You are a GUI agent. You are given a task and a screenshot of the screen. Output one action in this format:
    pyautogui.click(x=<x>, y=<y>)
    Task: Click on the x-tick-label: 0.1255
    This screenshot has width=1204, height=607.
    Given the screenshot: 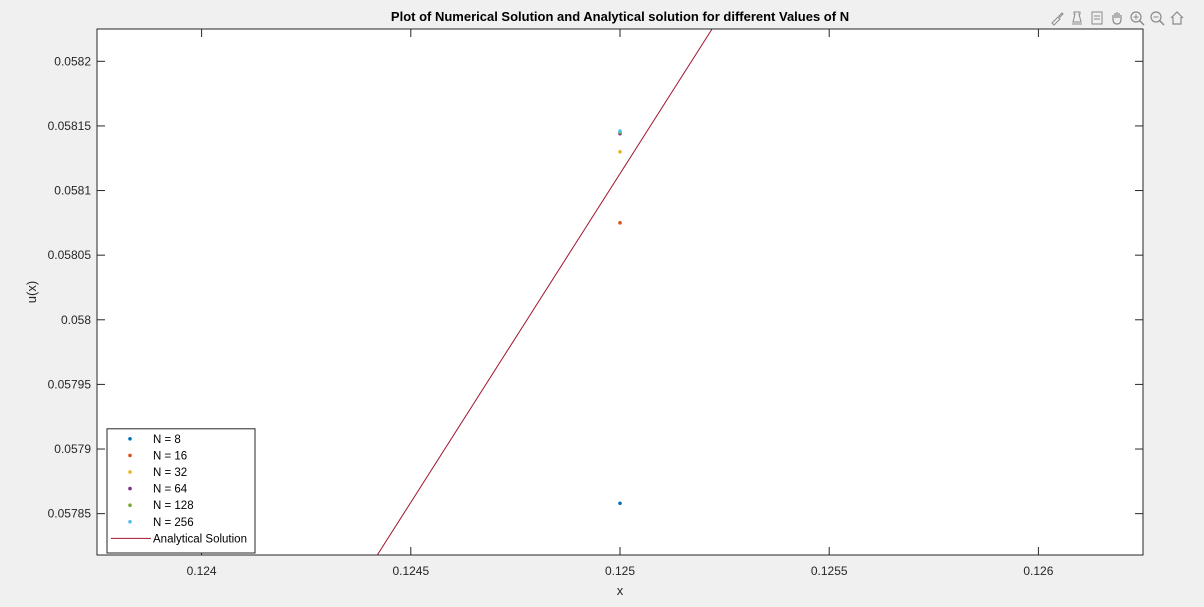 What is the action you would take?
    pyautogui.click(x=829, y=571)
    